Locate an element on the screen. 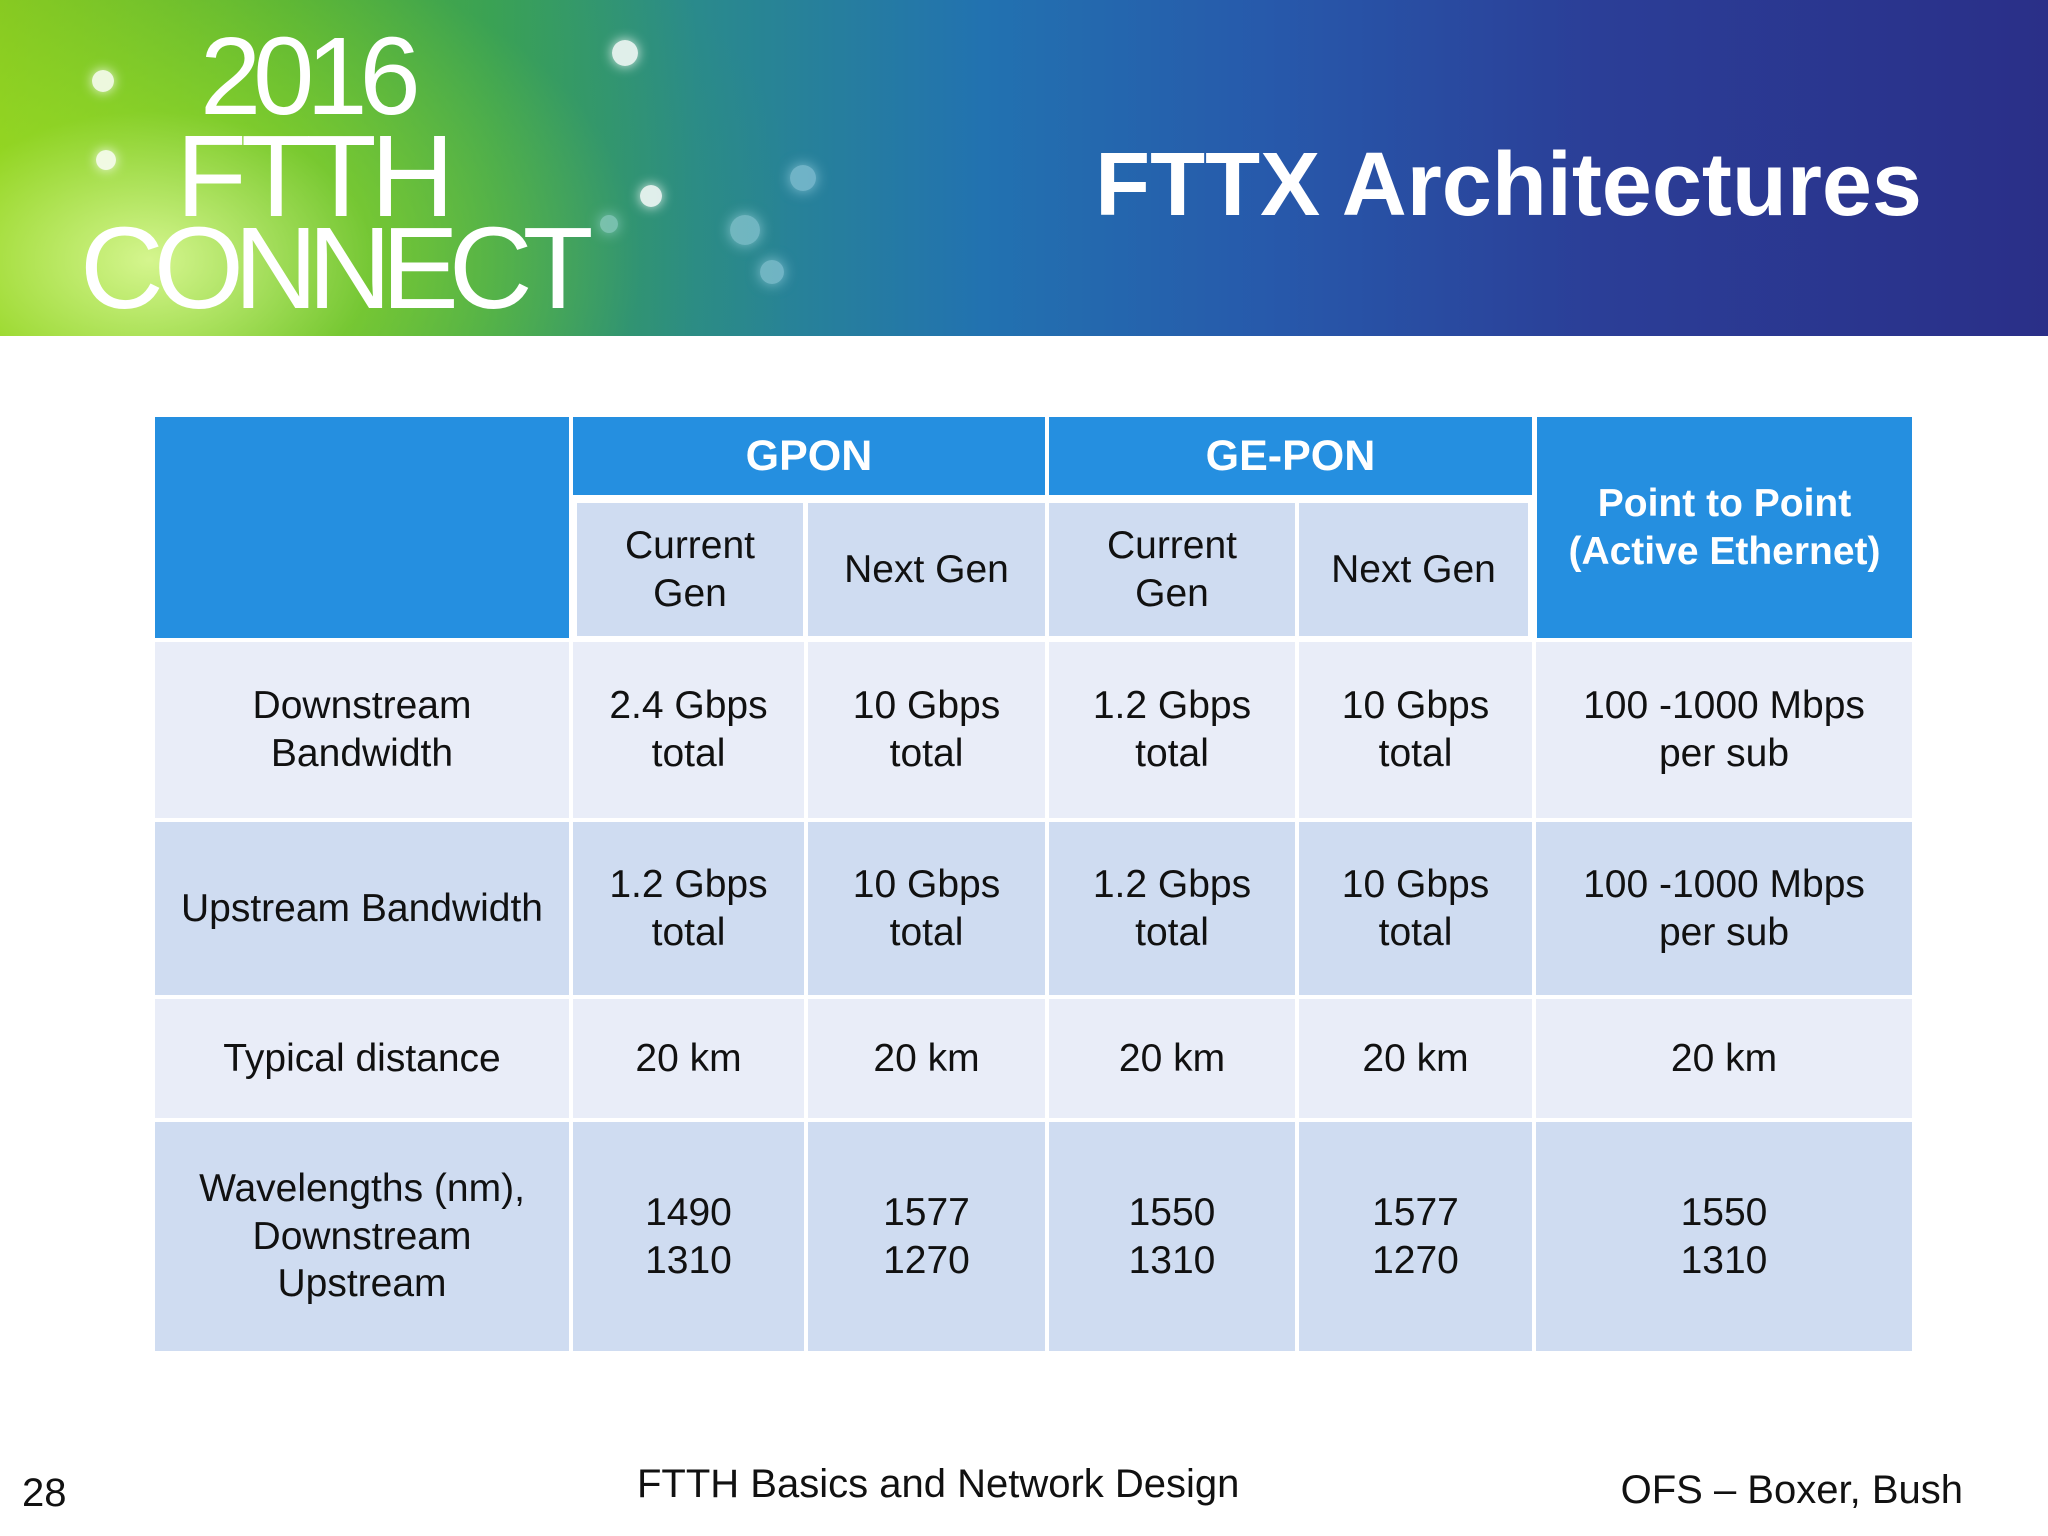 The width and height of the screenshot is (2048, 1536). group-header-gepon-label: GE-PON is located at coordinates (1290, 455).